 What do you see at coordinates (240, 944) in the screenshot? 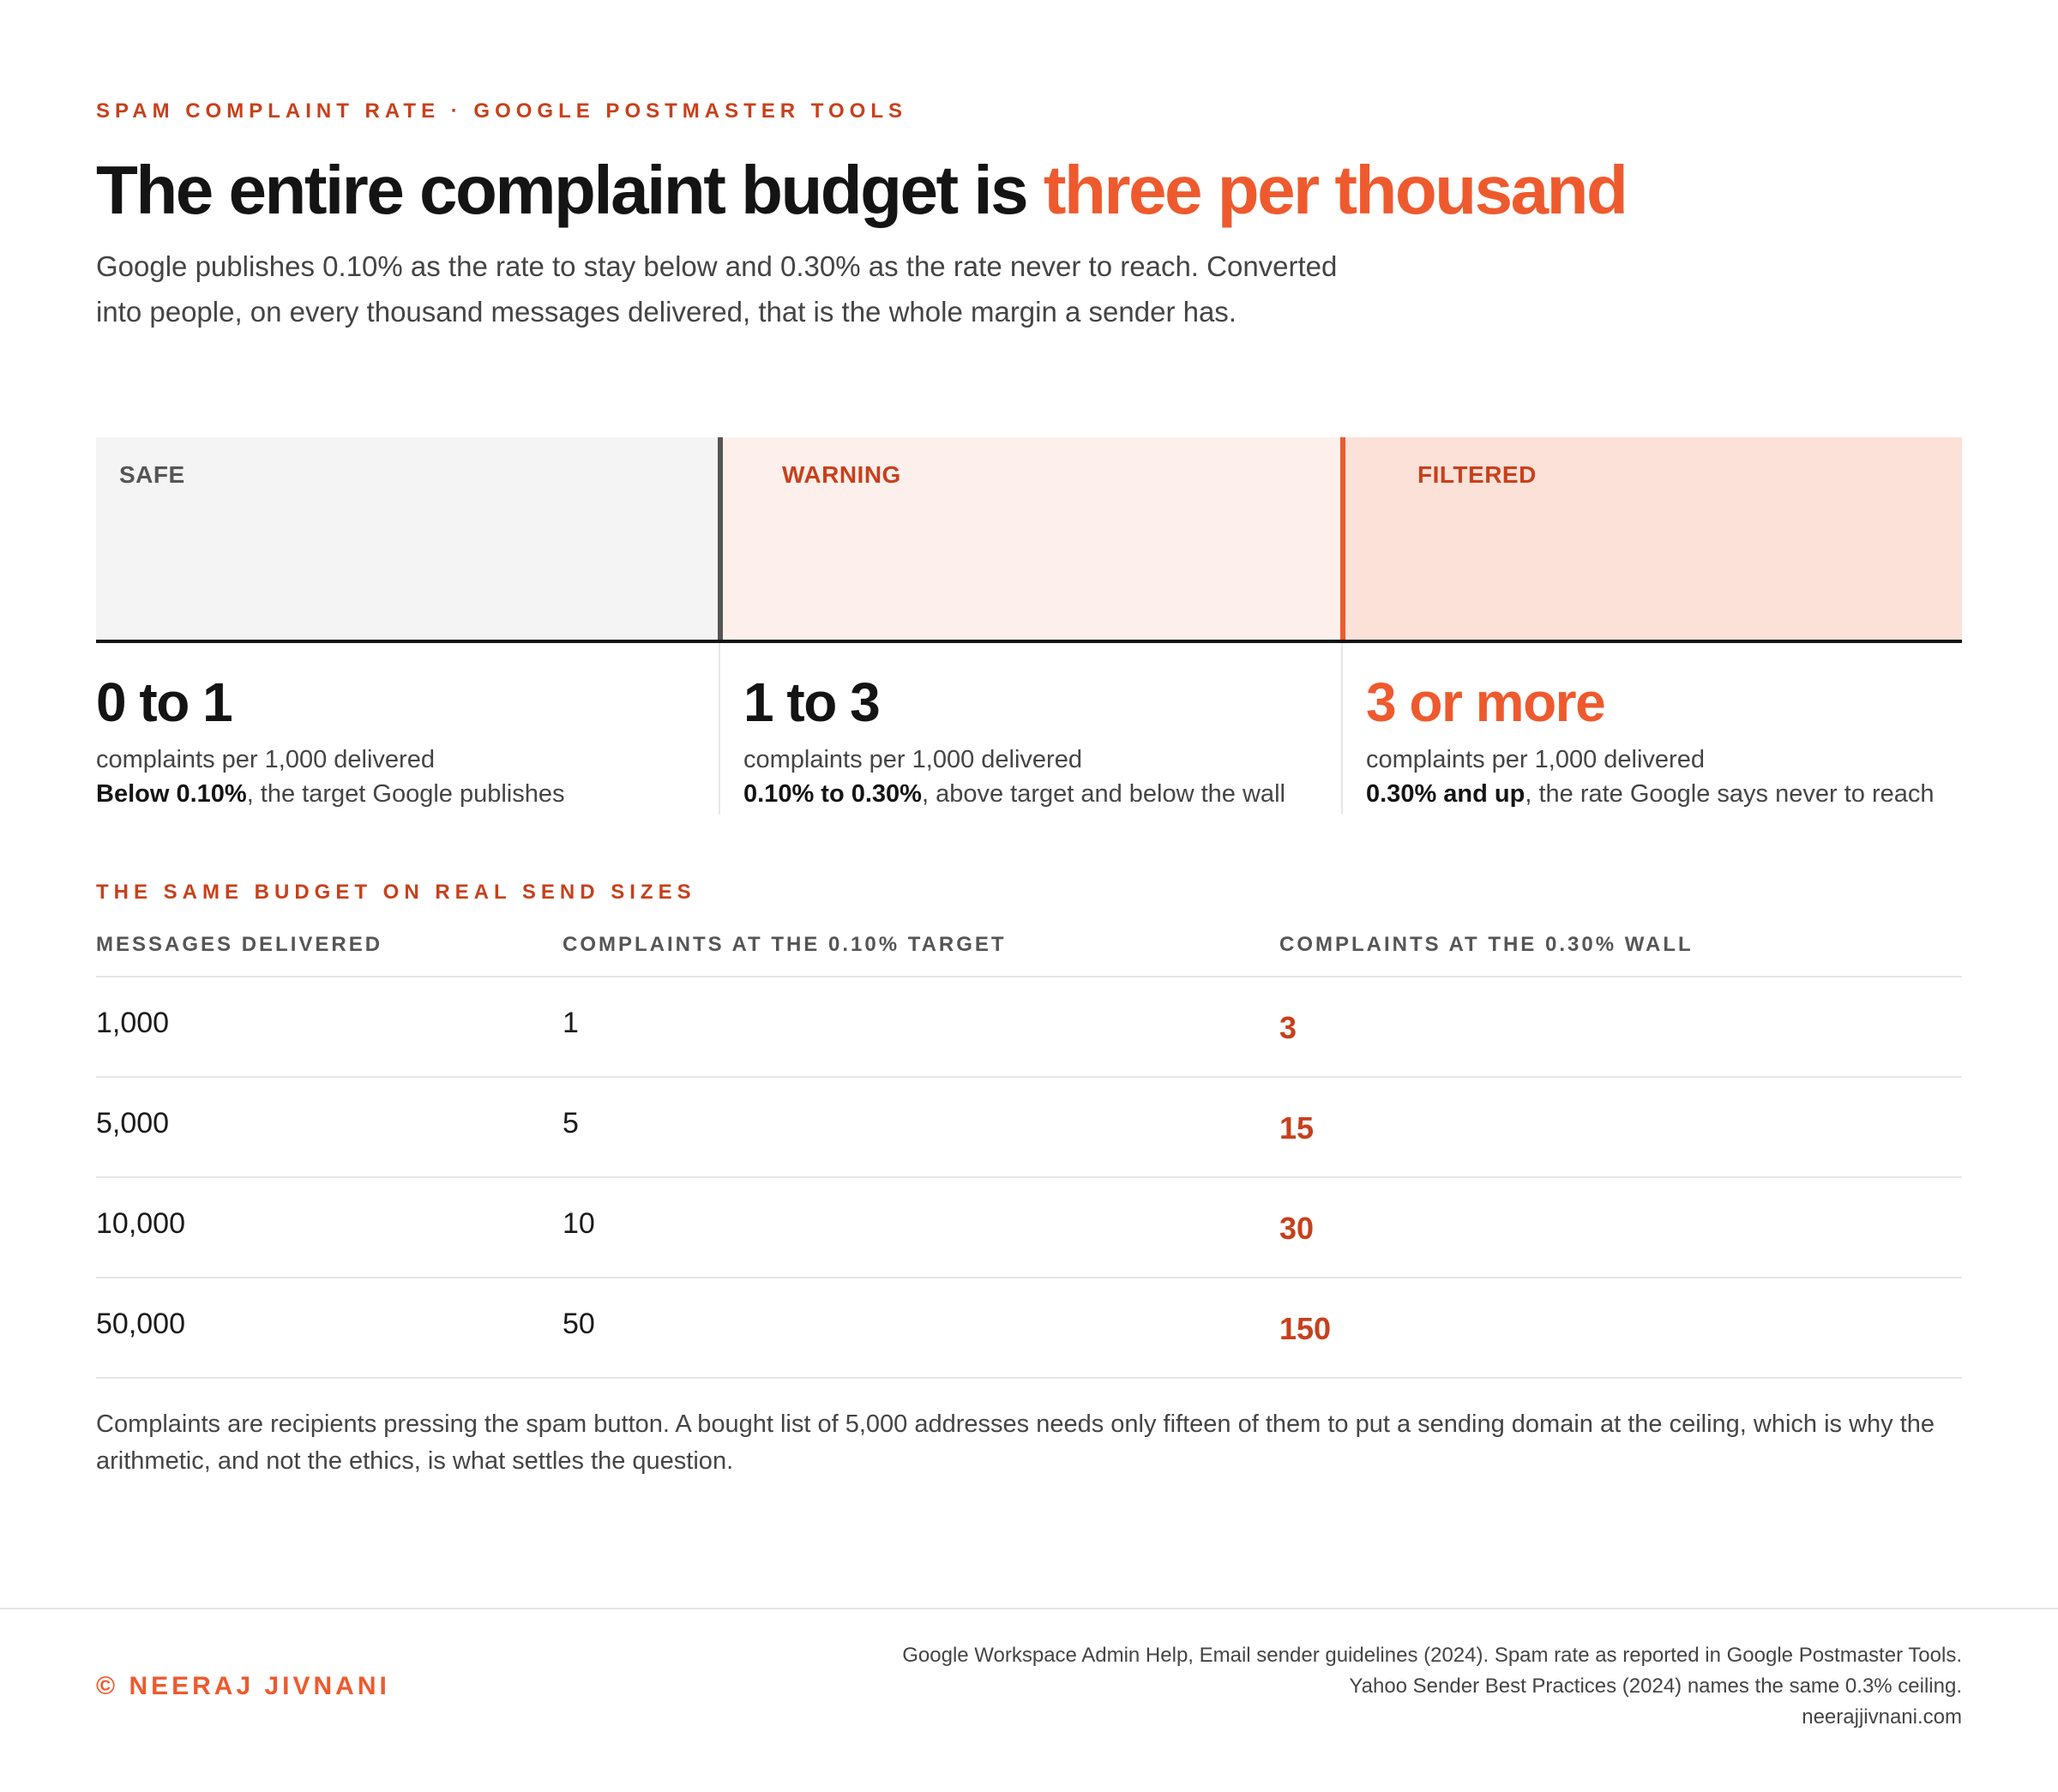
I see `column-header-delivered: MESSAGES DELIVERED` at bounding box center [240, 944].